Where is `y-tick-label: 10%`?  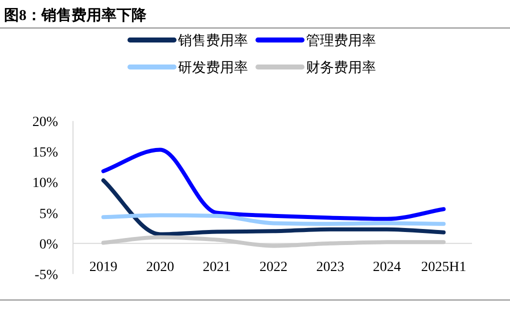
y-tick-label: 10% is located at coordinates (45, 184).